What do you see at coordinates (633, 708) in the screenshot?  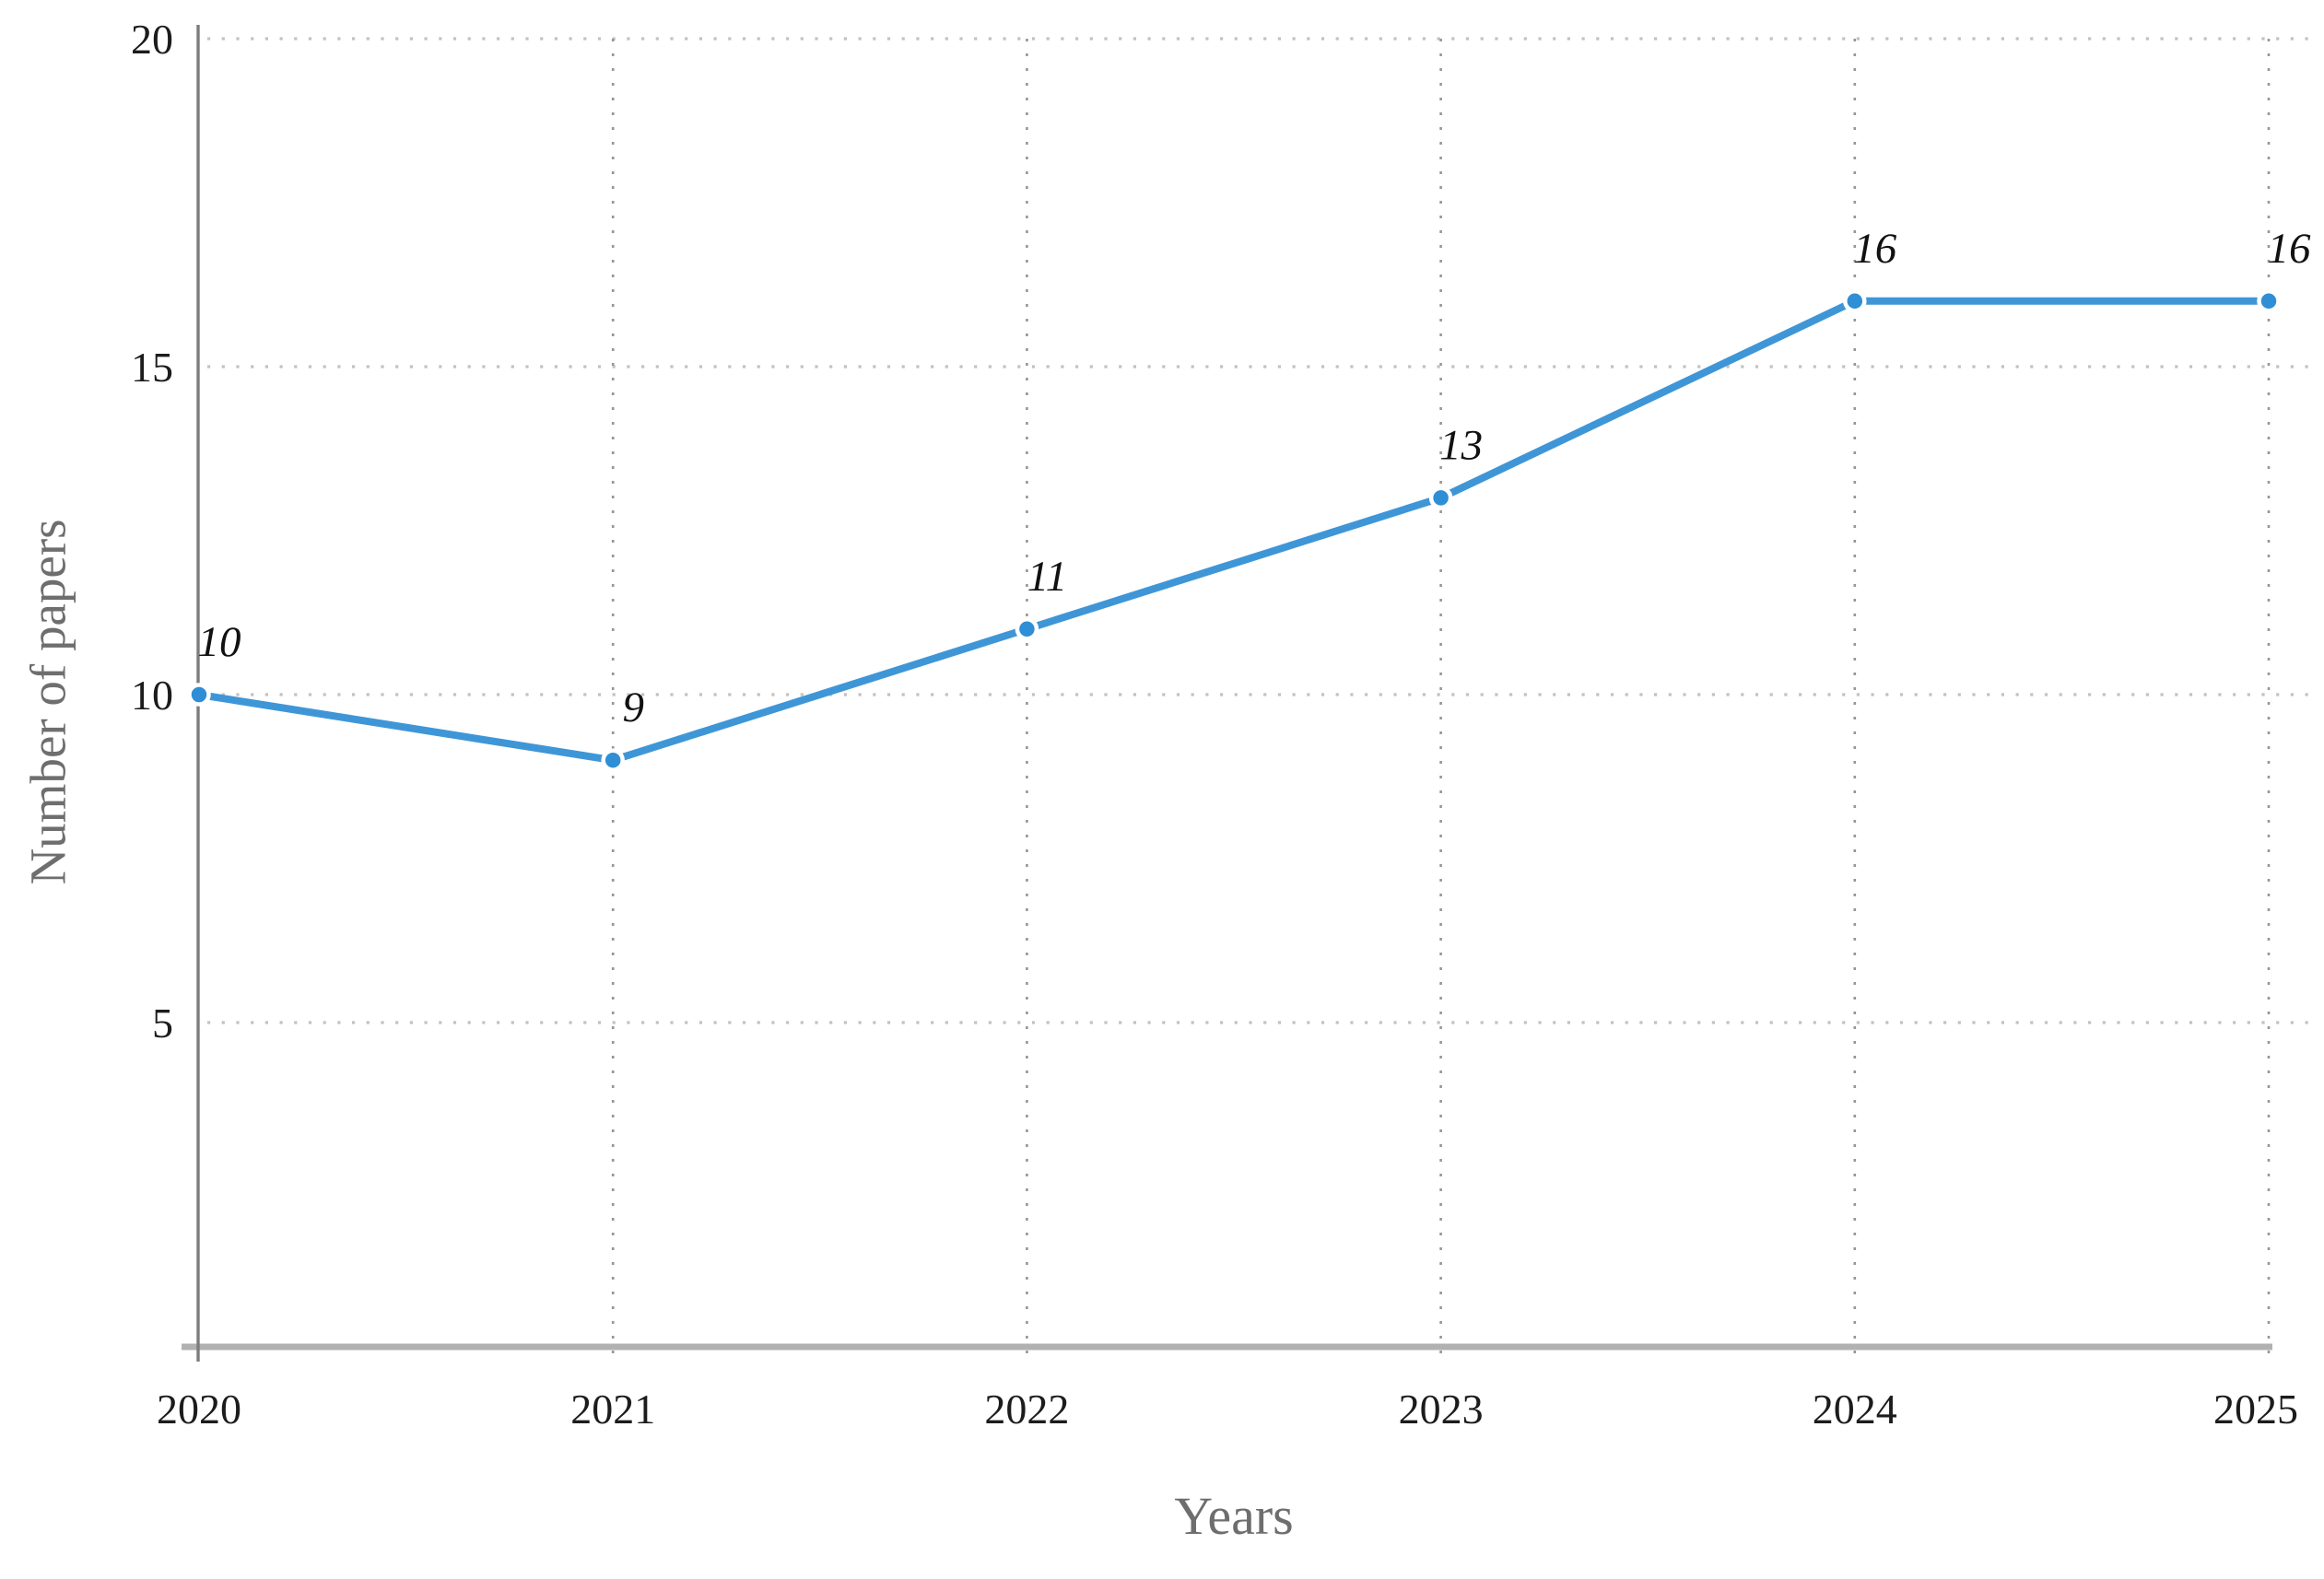 I see `data-point-label: 9` at bounding box center [633, 708].